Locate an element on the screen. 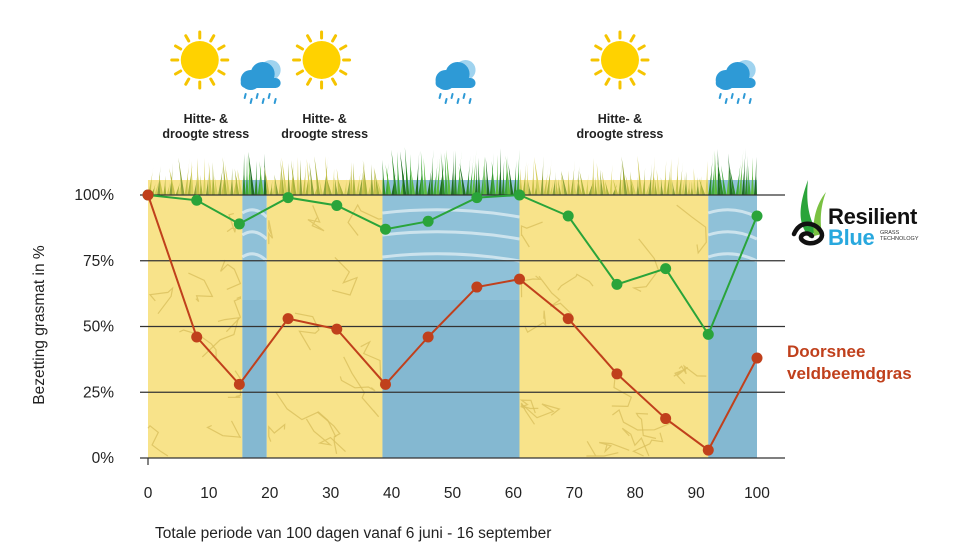 This screenshot has height=543, width=960. x-tick-label: 90 is located at coordinates (696, 493).